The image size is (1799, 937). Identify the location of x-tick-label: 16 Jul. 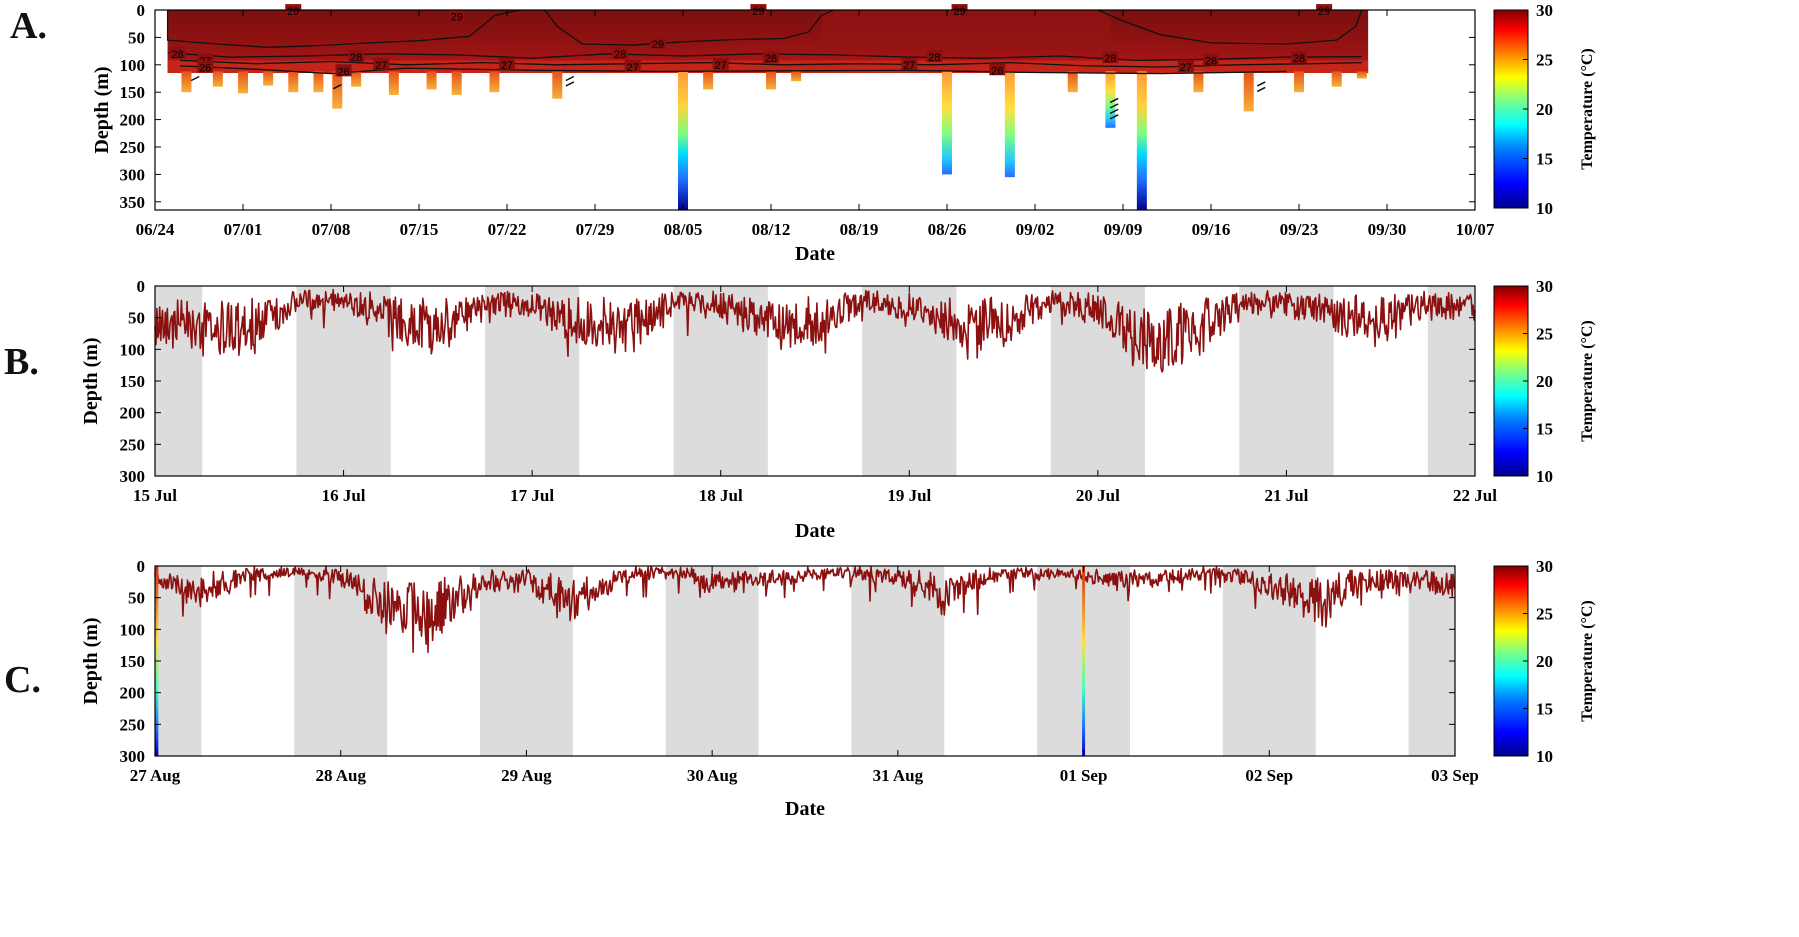
(344, 495).